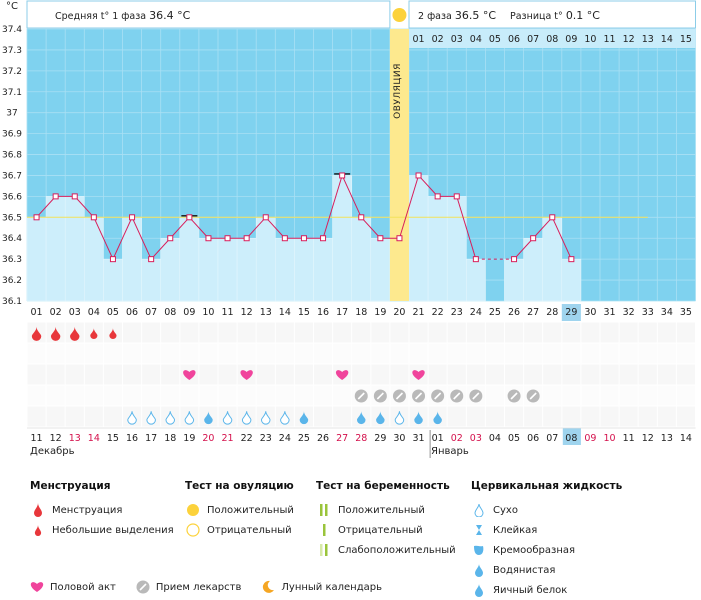 The height and width of the screenshot is (600, 701). Describe the element at coordinates (122, 15) in the screenshot. I see `phase1-summary: Средняя t° 1 фаза 36.4 °C` at that location.